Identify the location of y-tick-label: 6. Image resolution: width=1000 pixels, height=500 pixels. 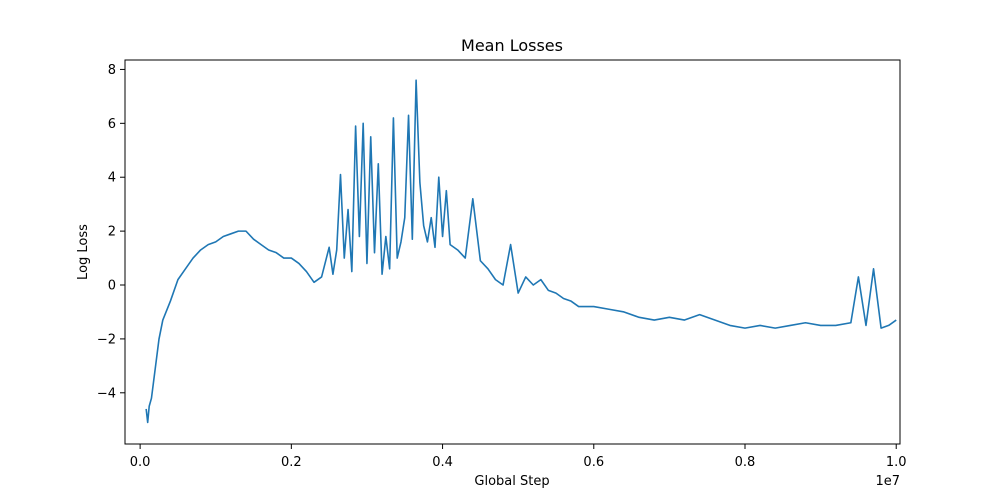
(112, 124).